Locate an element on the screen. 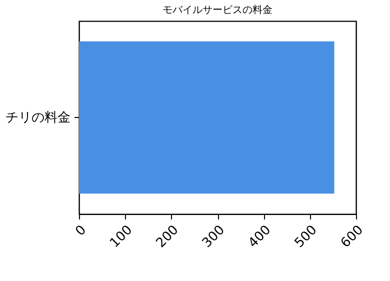  x-tick-label: 0 is located at coordinates (81, 231).